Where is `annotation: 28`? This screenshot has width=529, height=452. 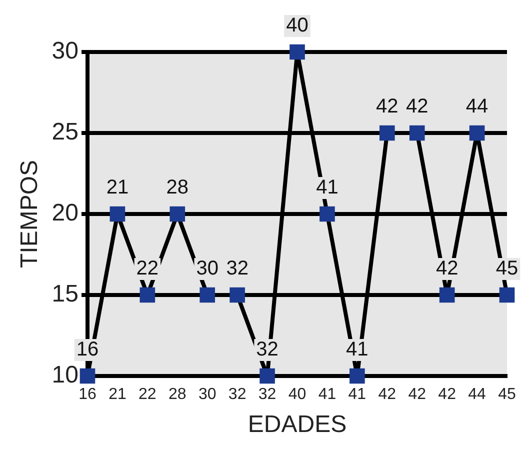
annotation: 28 is located at coordinates (177, 187).